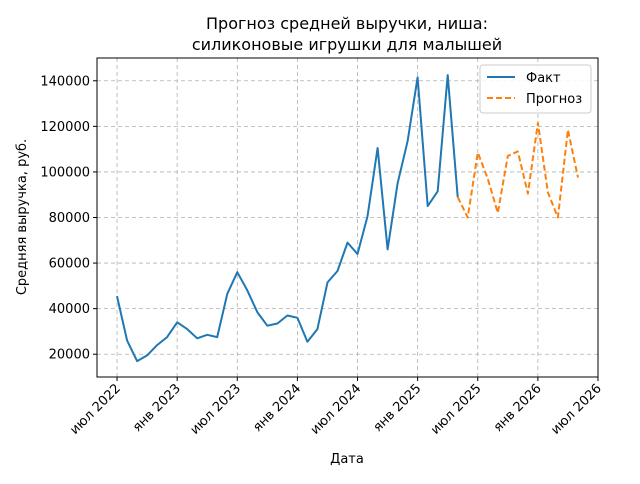  I want to click on legend-label-fact: Факт, so click(543, 78).